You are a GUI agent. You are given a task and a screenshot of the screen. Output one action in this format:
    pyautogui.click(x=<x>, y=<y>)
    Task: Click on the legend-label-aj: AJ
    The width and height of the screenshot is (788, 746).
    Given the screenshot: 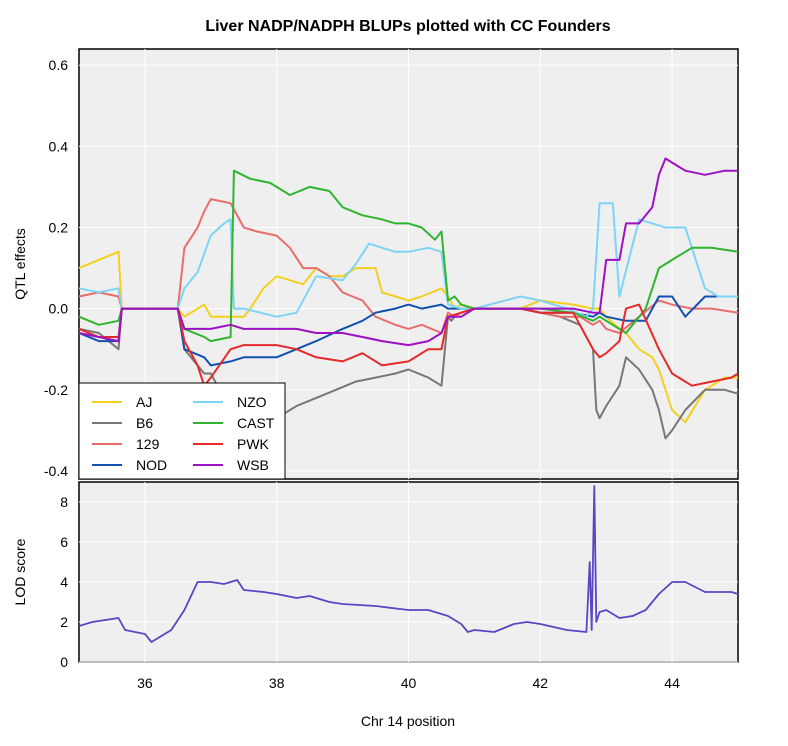 What is the action you would take?
    pyautogui.click(x=144, y=402)
    